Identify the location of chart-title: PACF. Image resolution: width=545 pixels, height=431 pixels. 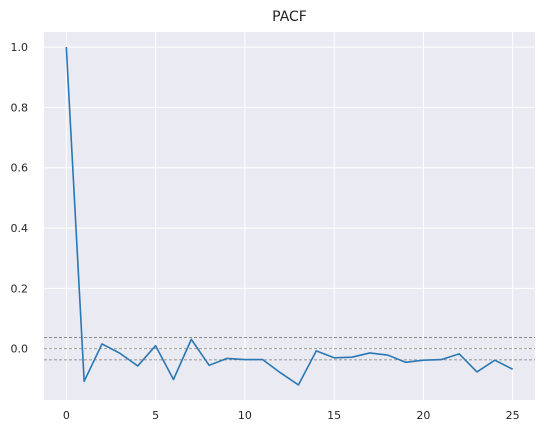
(289, 17).